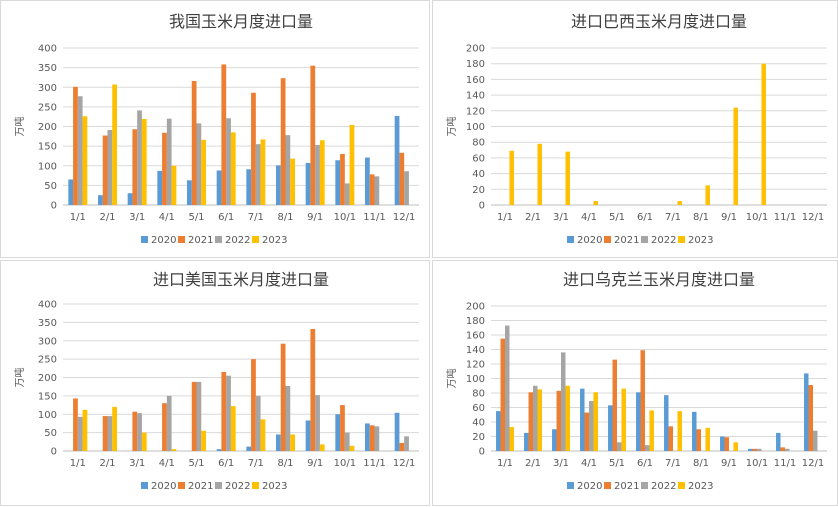 The height and width of the screenshot is (507, 838). What do you see at coordinates (475, 96) in the screenshot?
I see `y-tick-label: 140` at bounding box center [475, 96].